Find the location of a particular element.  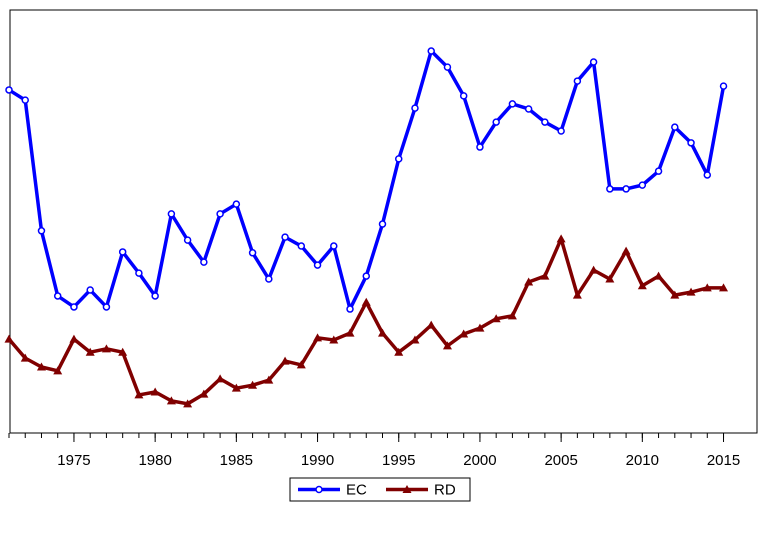

x-tick-label: 1975 is located at coordinates (73, 460).